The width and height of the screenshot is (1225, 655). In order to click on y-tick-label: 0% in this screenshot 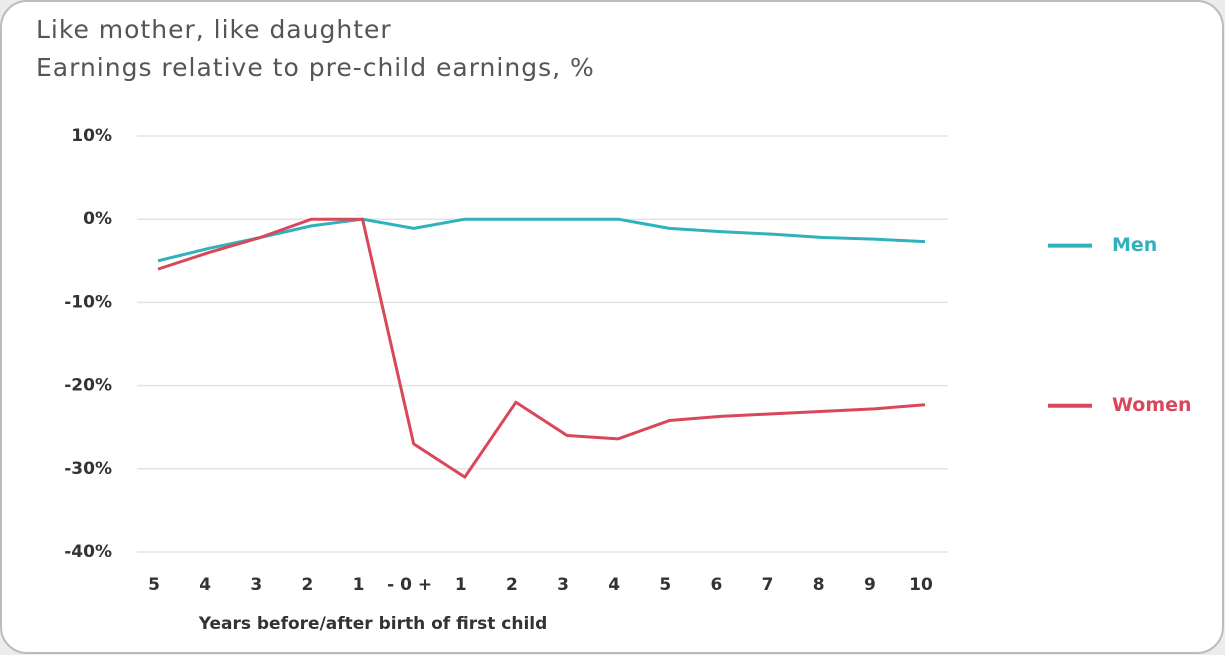, I will do `click(97, 219)`.